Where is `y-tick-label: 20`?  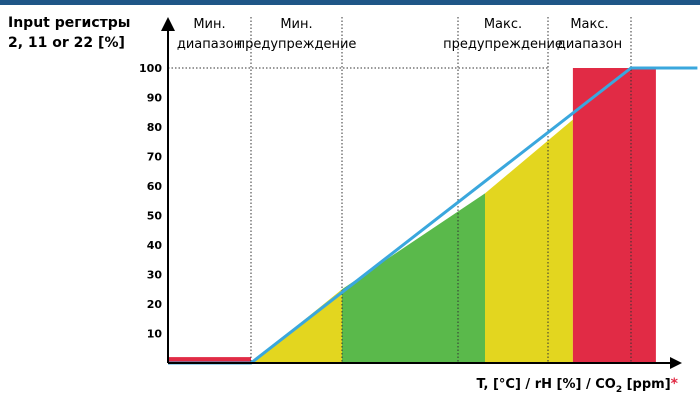
y-tick-label: 20 is located at coordinates (155, 304).